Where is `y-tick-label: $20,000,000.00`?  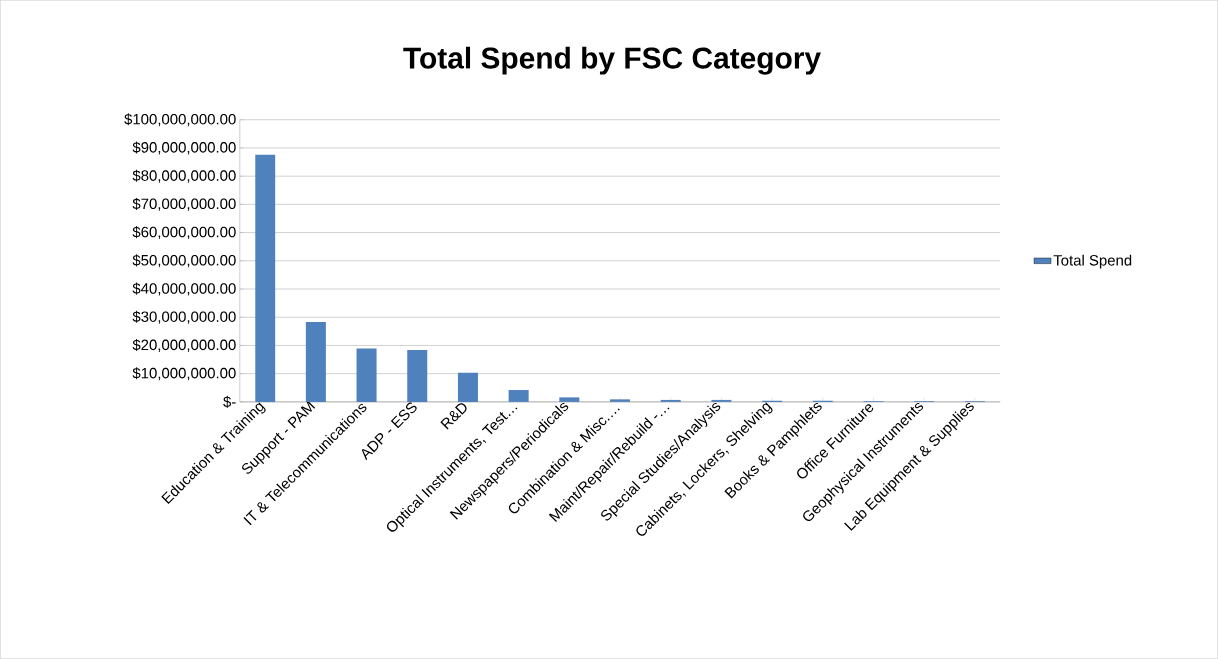
y-tick-label: $20,000,000.00 is located at coordinates (184, 346).